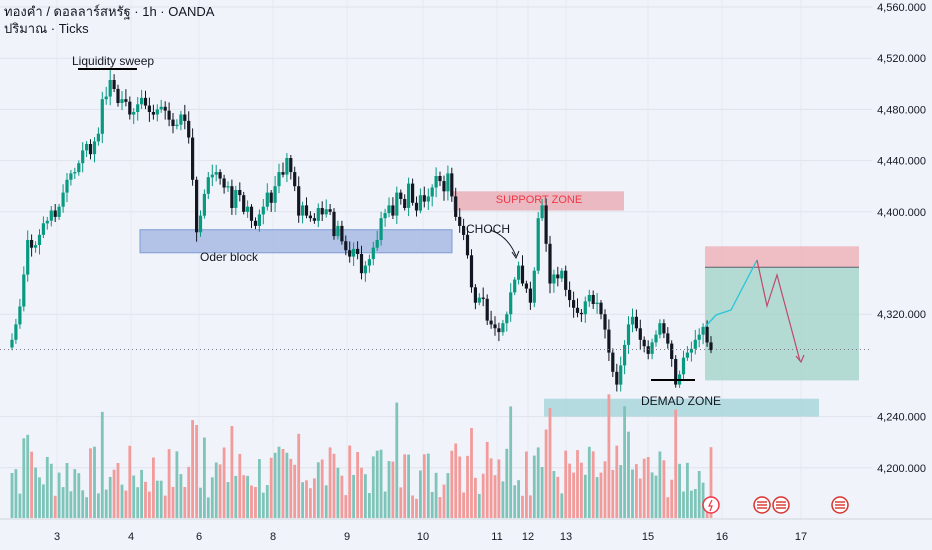  I want to click on choch-arrowhead, so click(515, 255).